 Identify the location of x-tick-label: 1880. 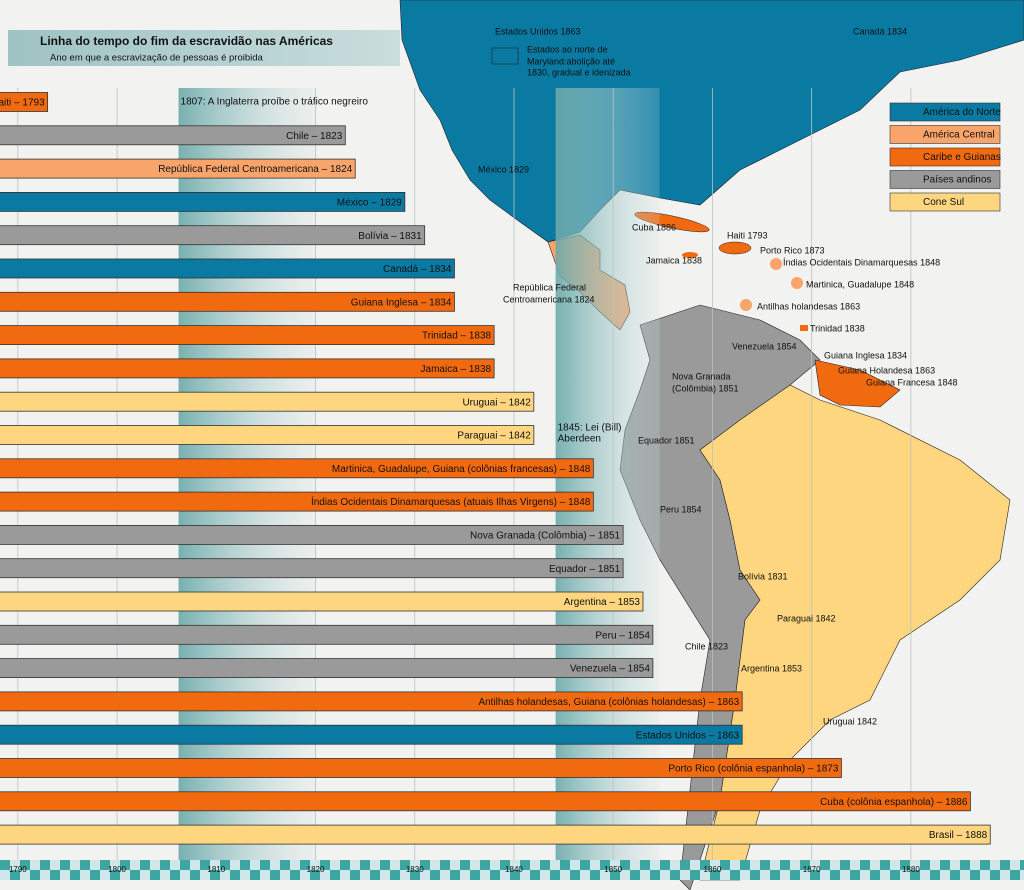
(911, 869).